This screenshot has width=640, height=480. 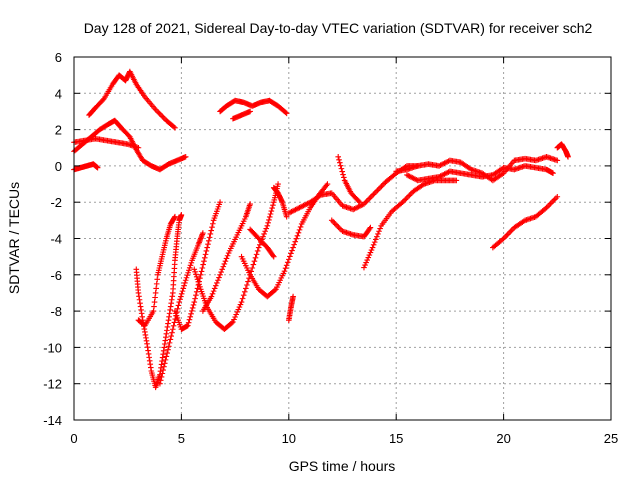 I want to click on y-tick-label: 0, so click(x=58, y=166).